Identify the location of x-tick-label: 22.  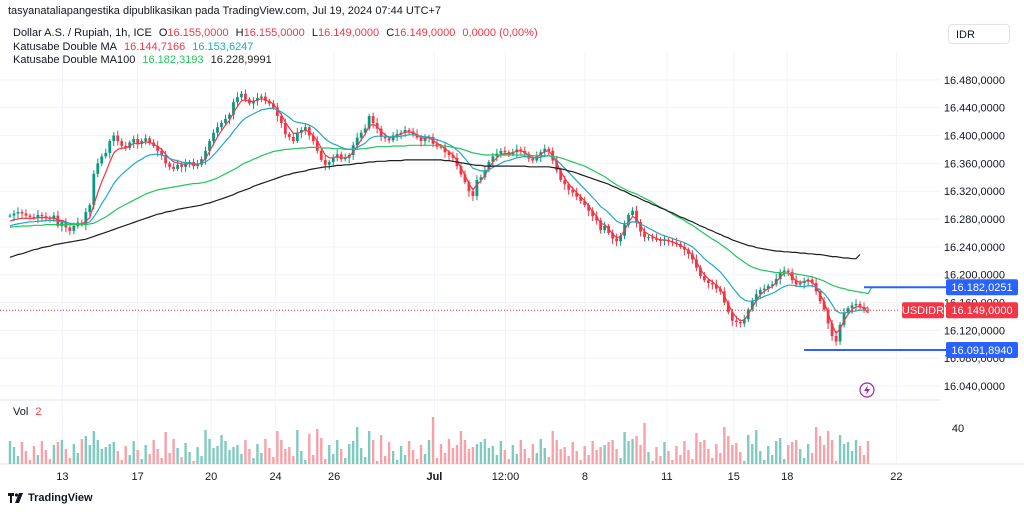
(896, 477).